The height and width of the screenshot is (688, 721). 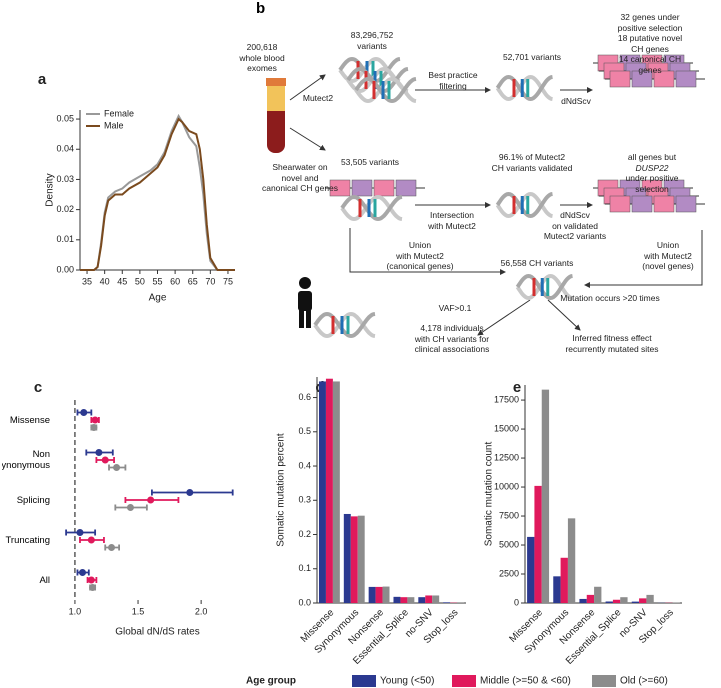 I want to click on panel-label: e, so click(x=517, y=387).